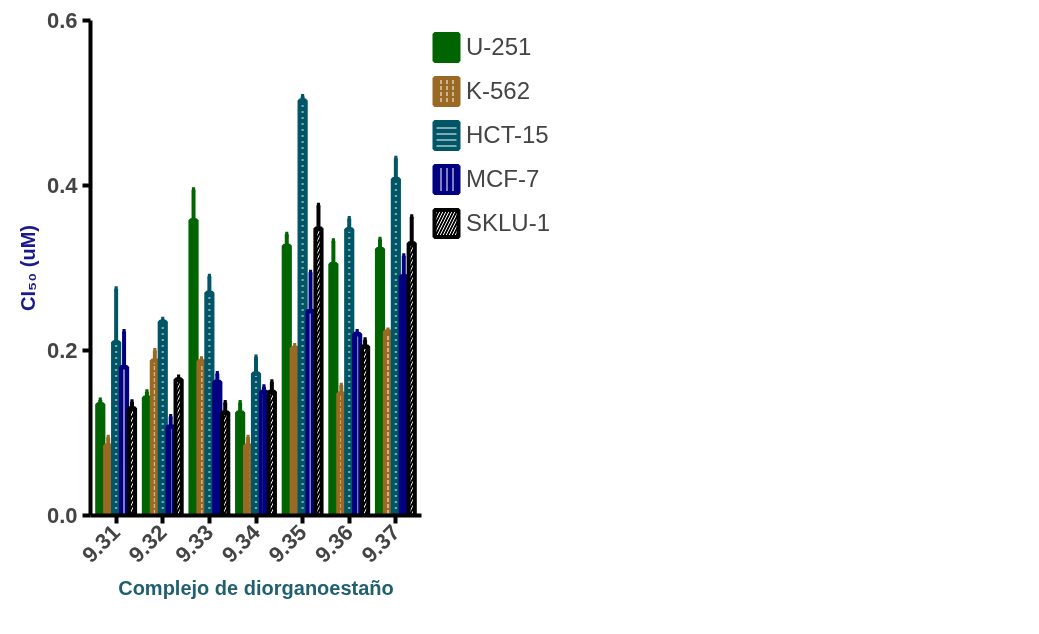 This screenshot has height=634, width=1039. Describe the element at coordinates (499, 47) in the screenshot. I see `legend-label: U-251` at that location.